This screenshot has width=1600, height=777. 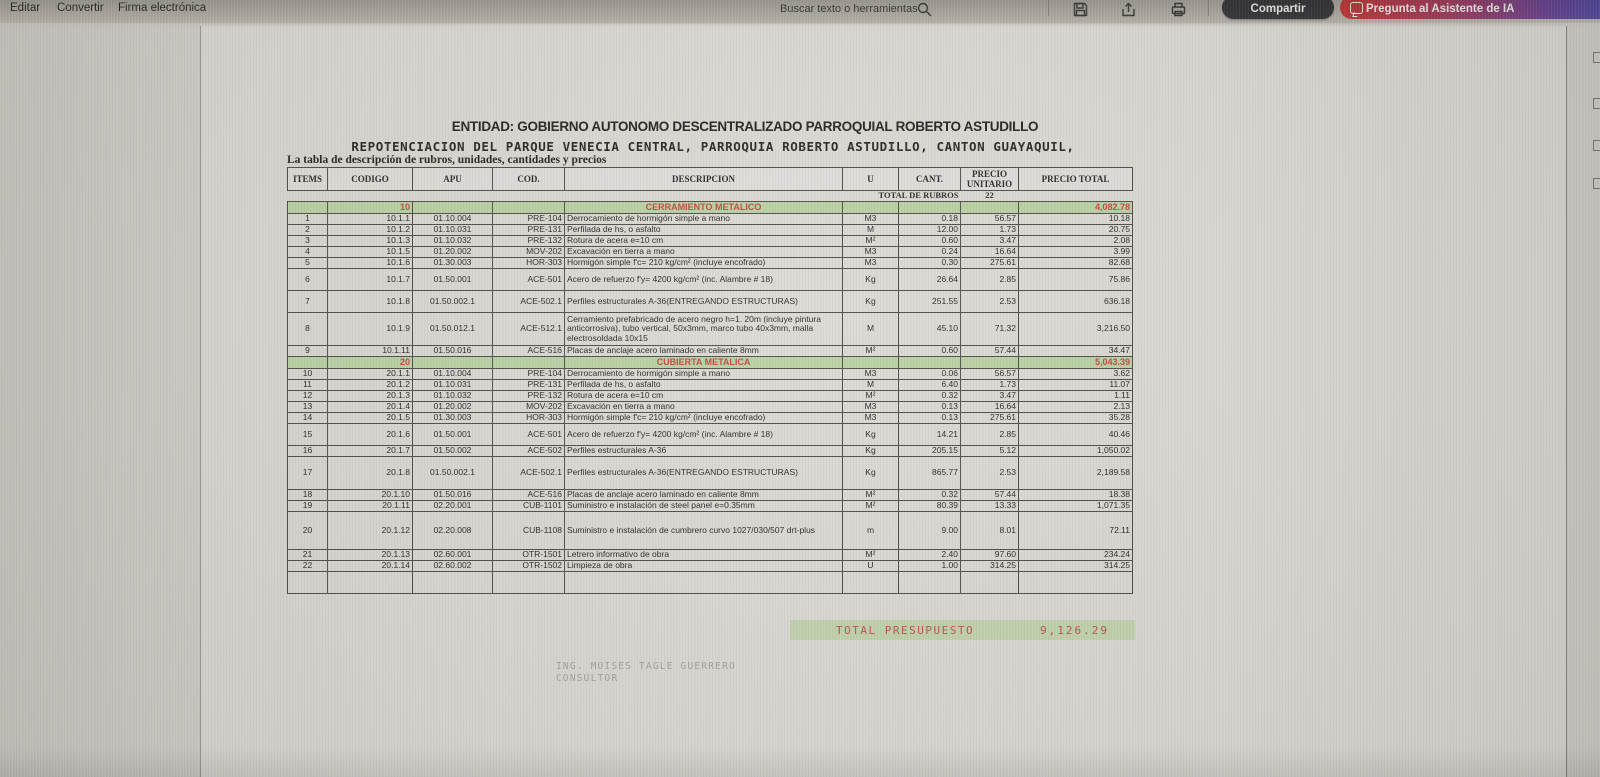 I want to click on precio-unitario-cell: 3.47, so click(x=989, y=241).